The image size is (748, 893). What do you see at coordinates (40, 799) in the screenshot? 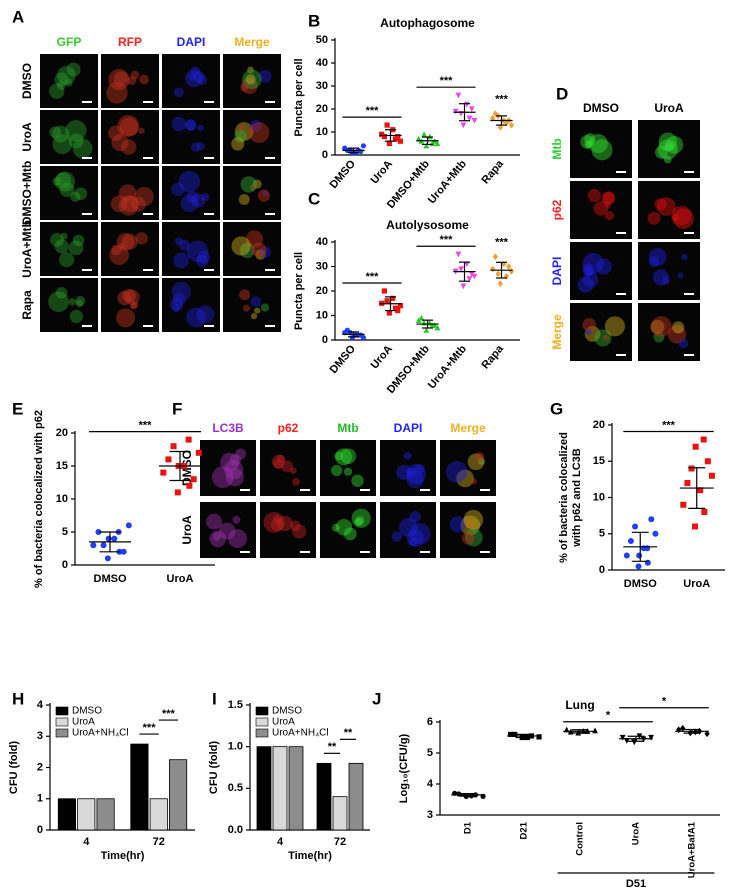
I see `y-tick-label: 1` at bounding box center [40, 799].